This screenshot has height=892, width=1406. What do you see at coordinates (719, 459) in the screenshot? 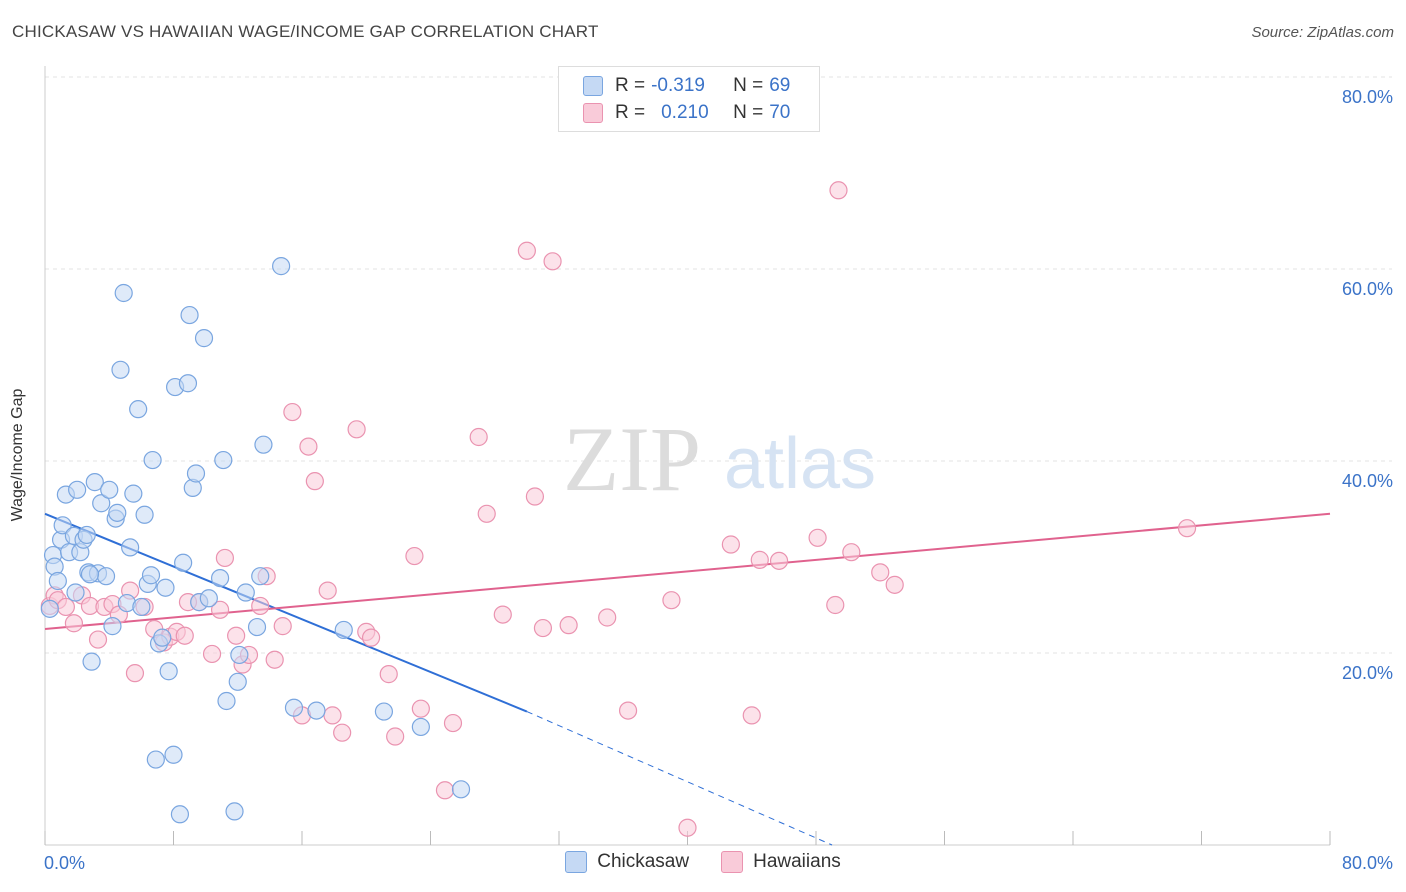
I see `watermark: ZIP atlas` at bounding box center [719, 459].